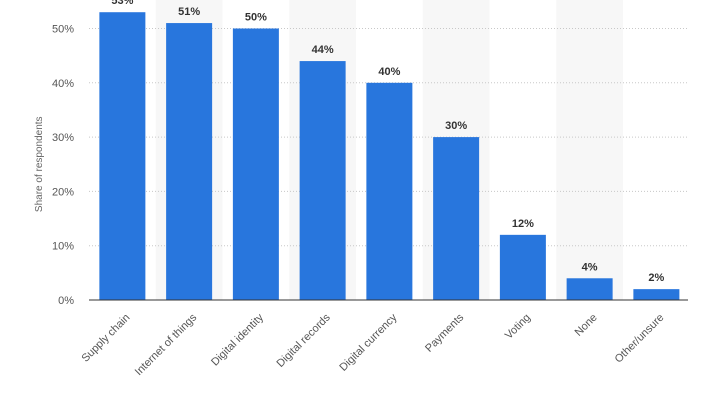 The image size is (714, 400). Describe the element at coordinates (166, 344) in the screenshot. I see `category-label: Internet of things` at that location.